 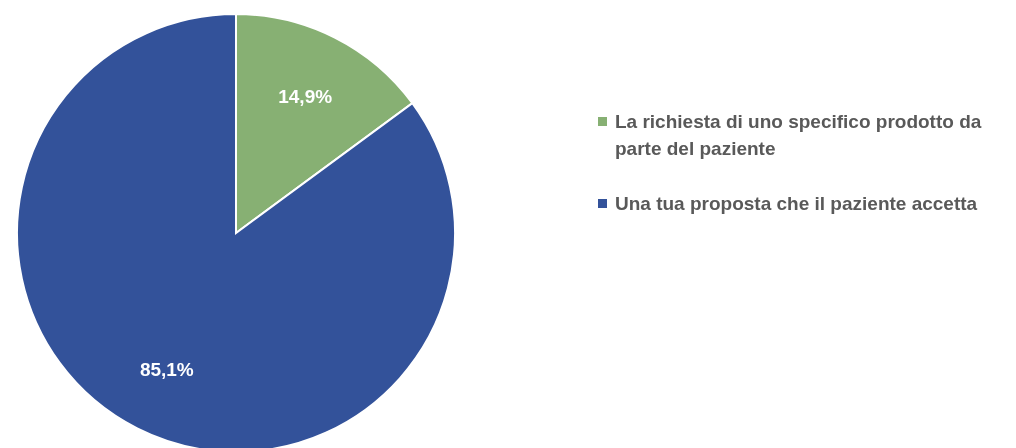 I want to click on legend-label: Una tua proposta che il paziente accetta, so click(x=796, y=204).